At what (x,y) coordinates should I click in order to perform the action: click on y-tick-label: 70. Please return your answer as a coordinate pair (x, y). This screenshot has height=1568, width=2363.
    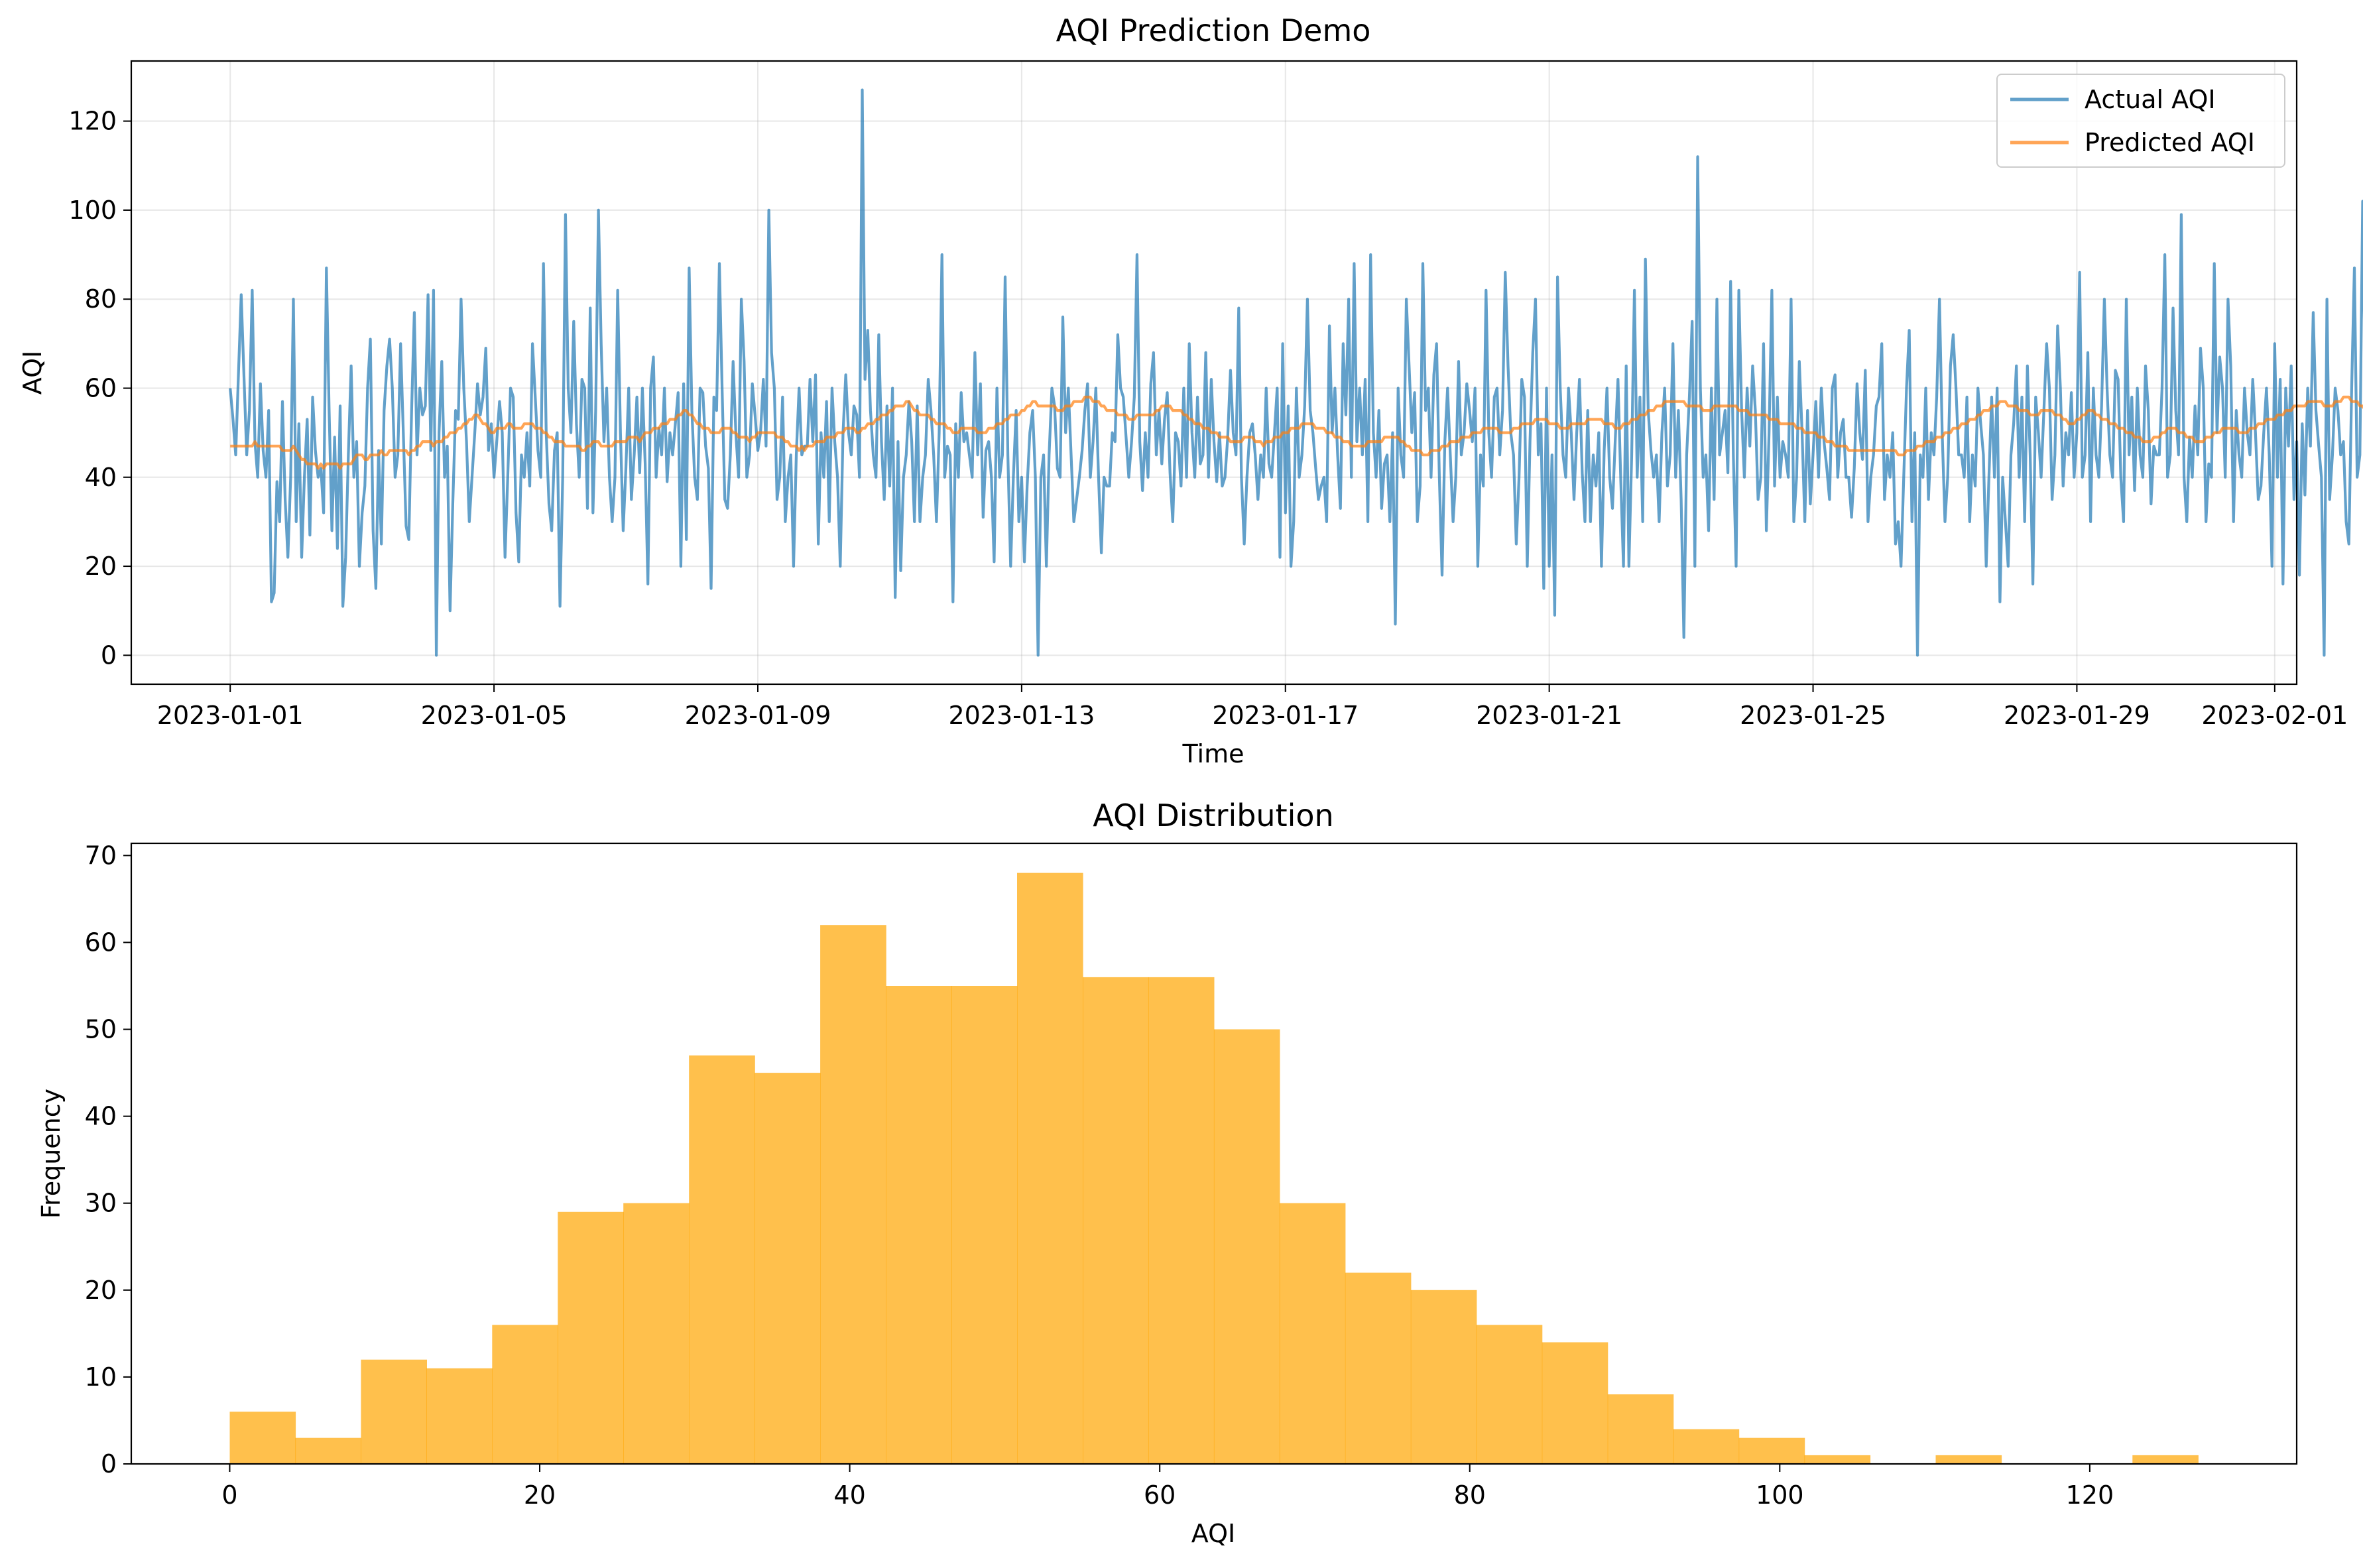
    Looking at the image, I should click on (101, 855).